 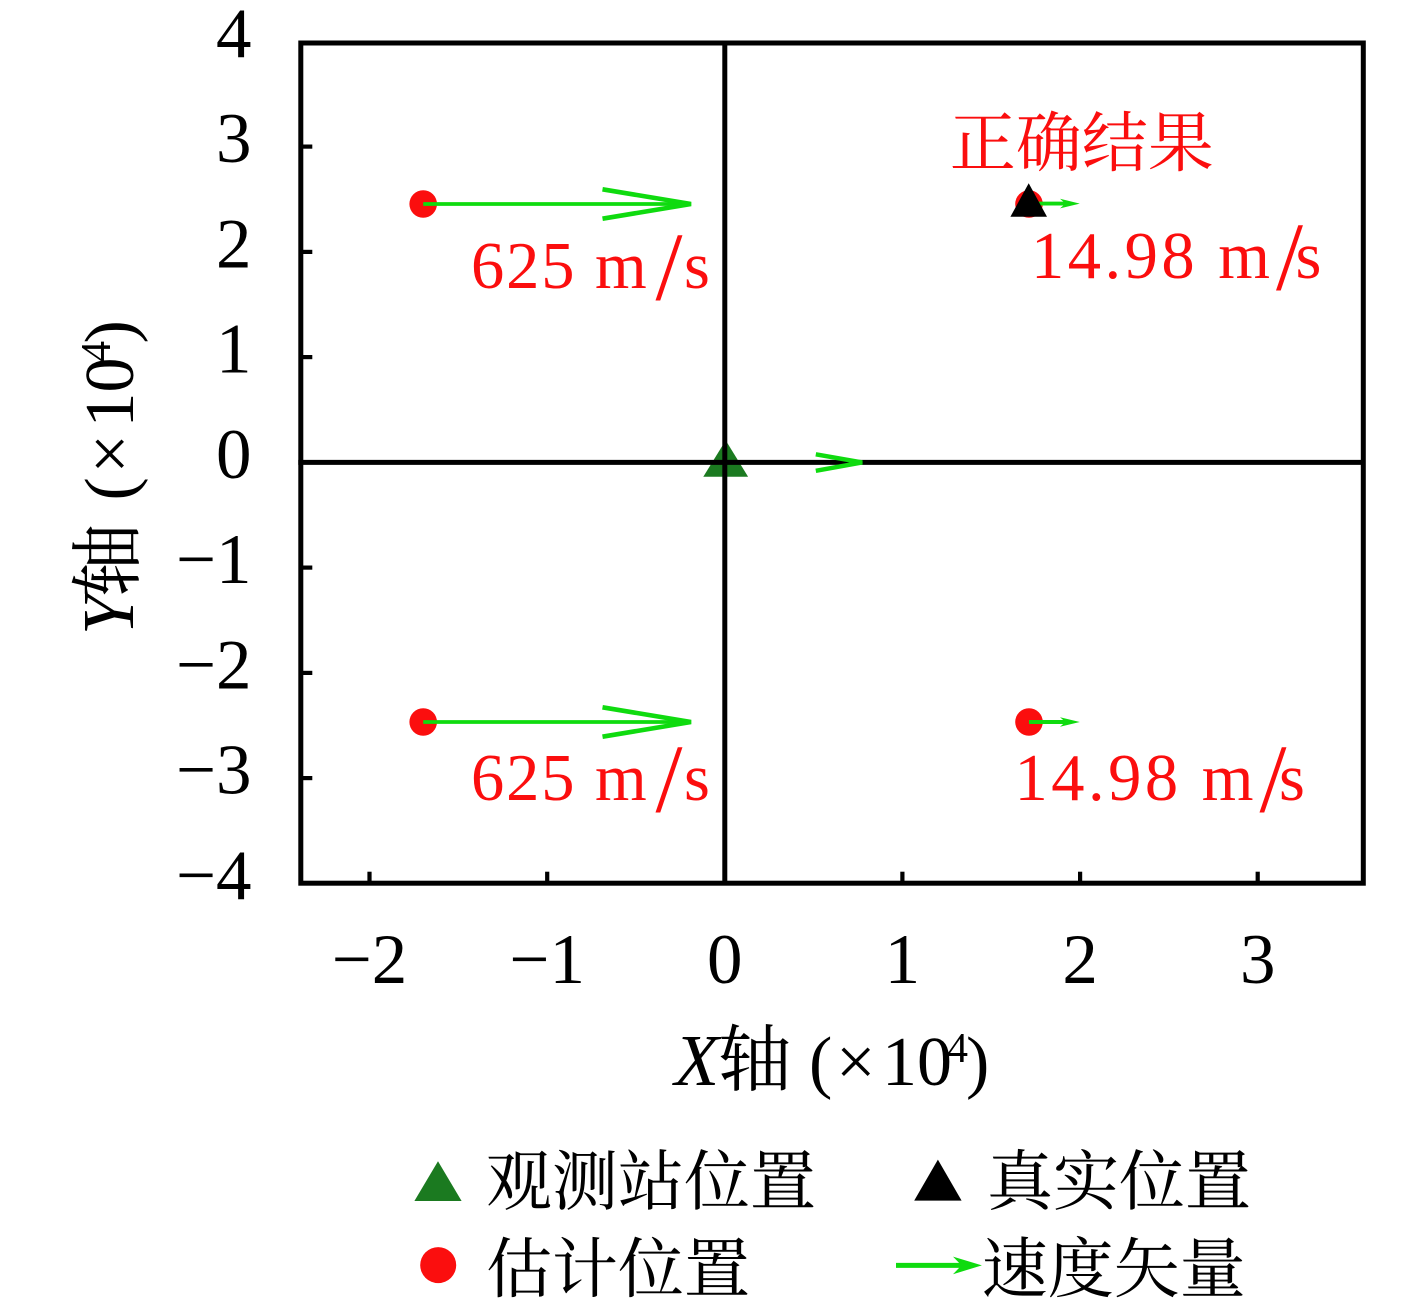 What do you see at coordinates (697, 1060) in the screenshot?
I see `svg-text: X` at bounding box center [697, 1060].